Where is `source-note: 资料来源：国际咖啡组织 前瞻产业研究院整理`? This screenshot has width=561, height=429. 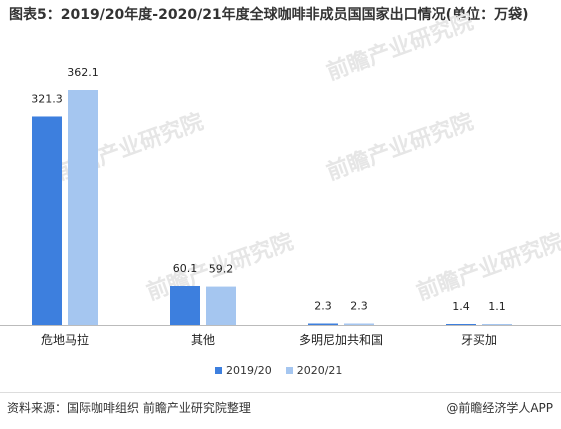 source-note: 资料来源：国际咖啡组织 前瞻产业研究院整理 is located at coordinates (129, 408).